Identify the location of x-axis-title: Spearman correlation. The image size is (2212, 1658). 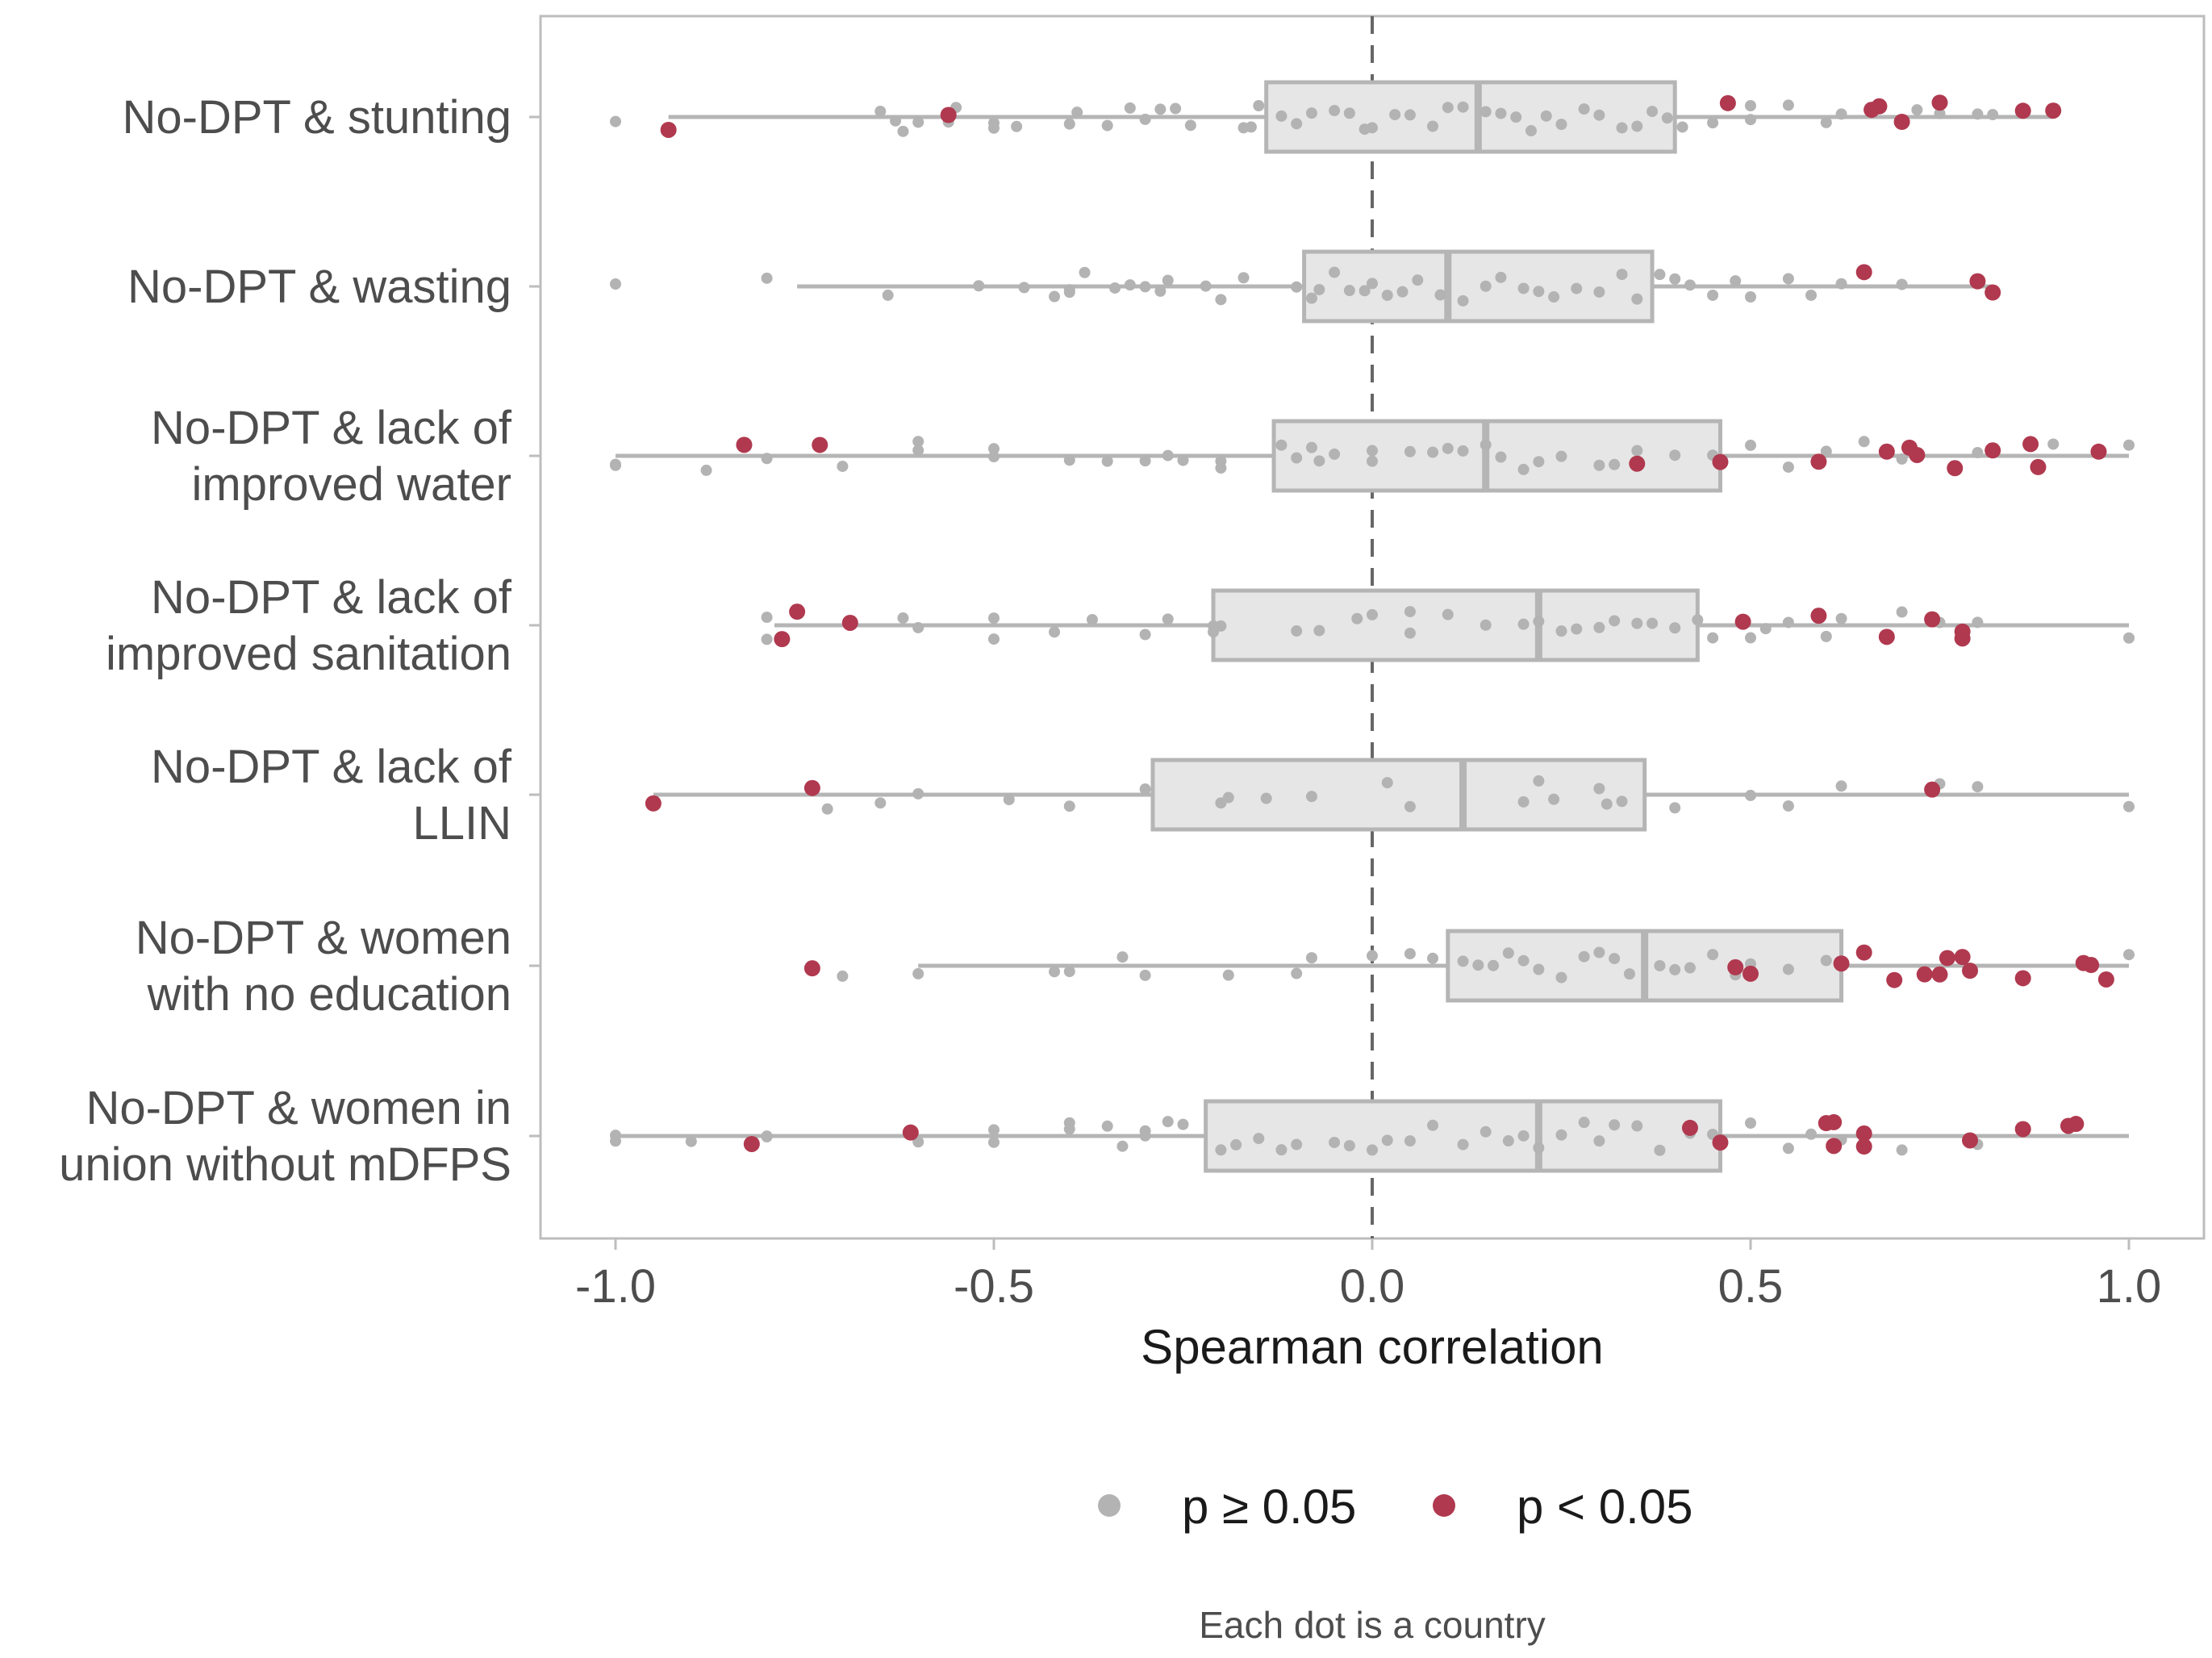
(1372, 1347).